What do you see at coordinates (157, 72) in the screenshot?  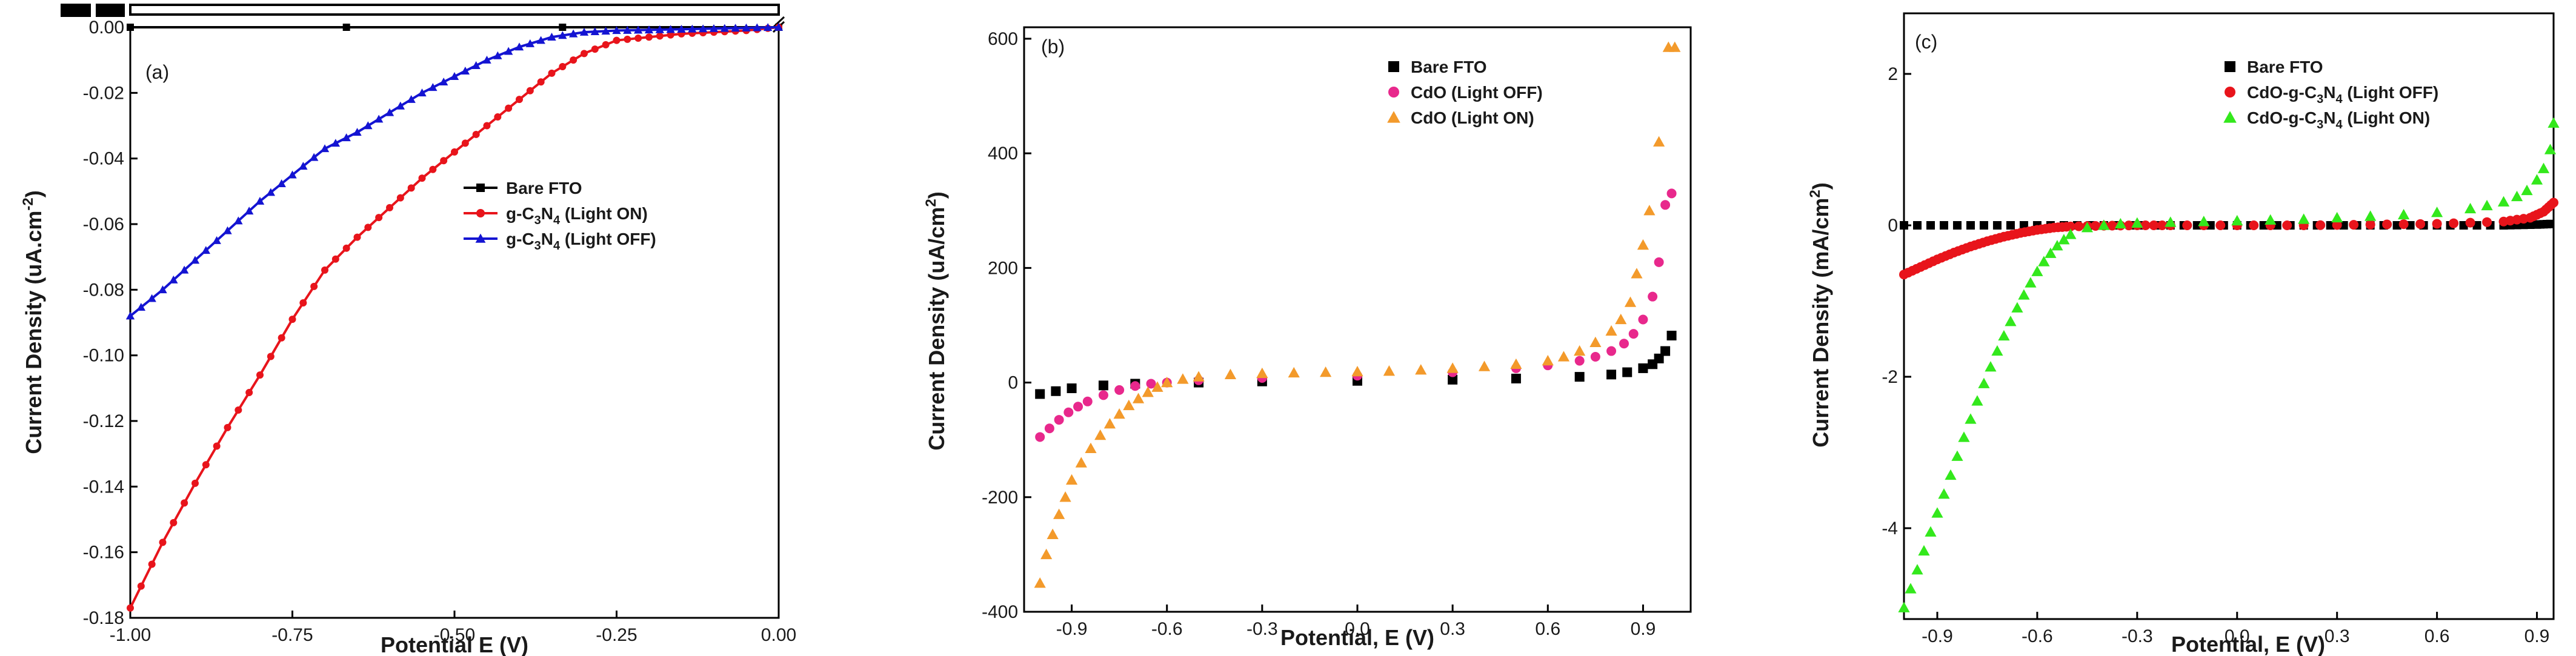 I see `panel-label: (a)` at bounding box center [157, 72].